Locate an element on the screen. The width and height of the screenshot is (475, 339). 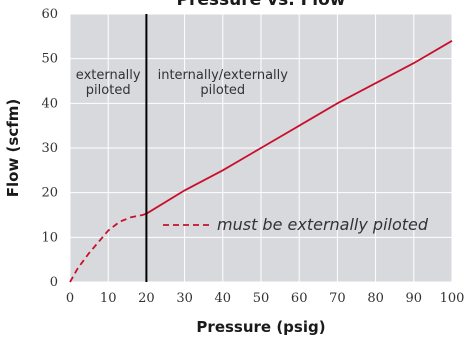
x-tick-label: 70 is located at coordinates (337, 298).